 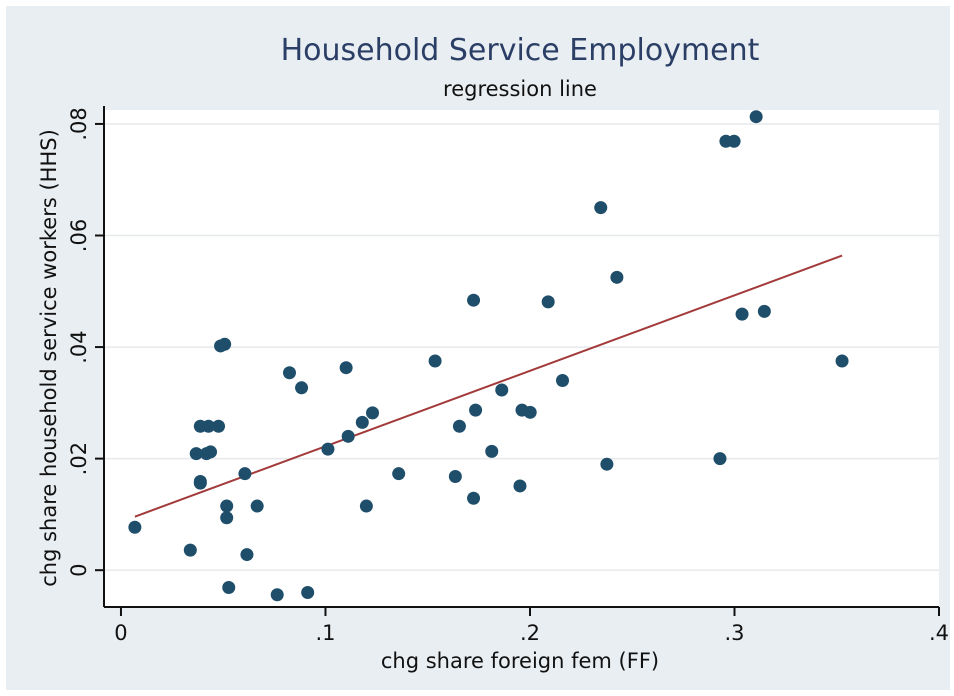 I want to click on y-tick-label: .08, so click(x=79, y=123).